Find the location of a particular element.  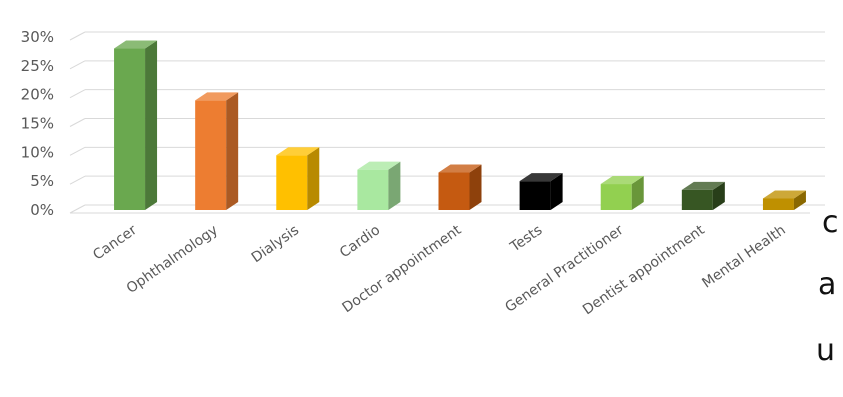

x-tick-label: Cardio is located at coordinates (360, 241).